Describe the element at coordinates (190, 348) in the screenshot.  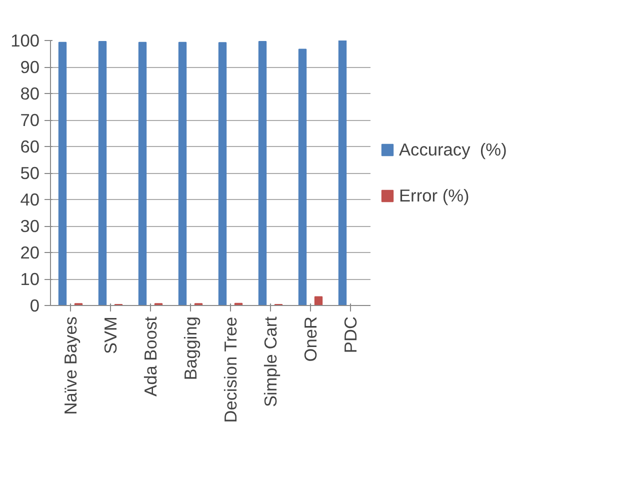
I see `x-tick-label: Bagging` at that location.